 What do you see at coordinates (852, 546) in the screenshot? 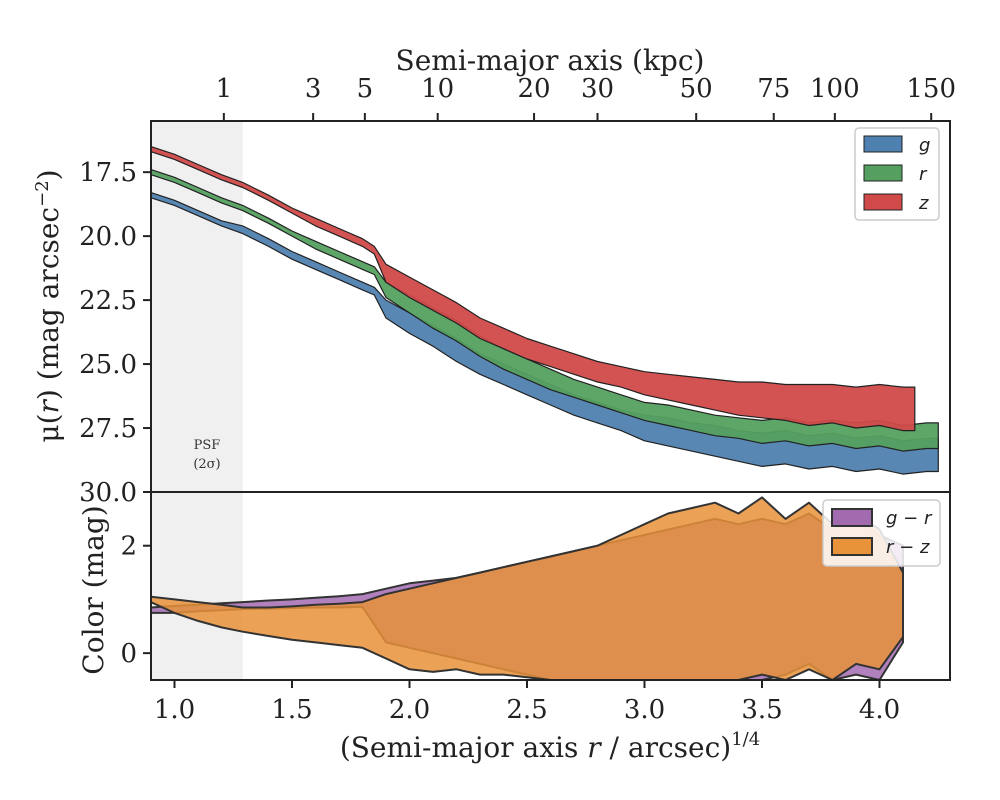
I see `legend-swatch-r-minus-z` at bounding box center [852, 546].